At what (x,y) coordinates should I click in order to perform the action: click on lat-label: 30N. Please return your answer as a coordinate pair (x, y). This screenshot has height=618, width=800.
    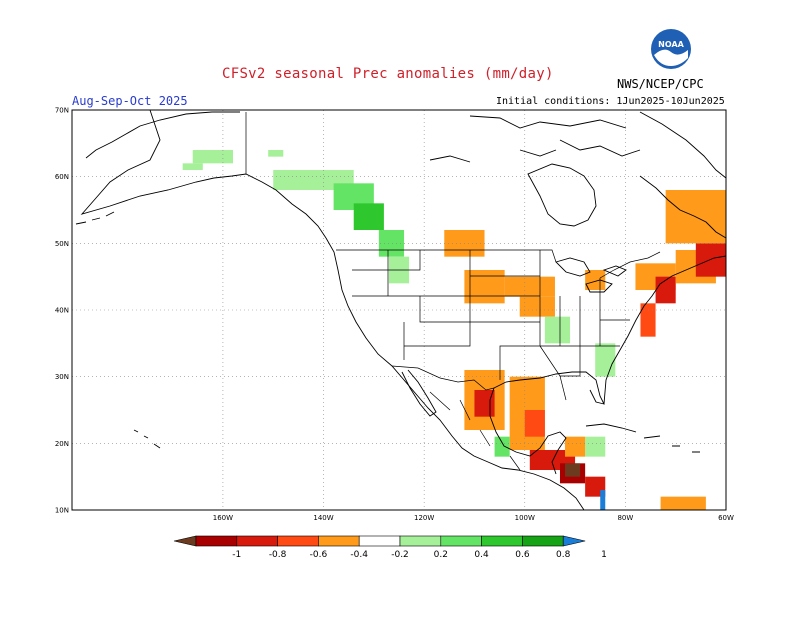
    Looking at the image, I should click on (62, 377).